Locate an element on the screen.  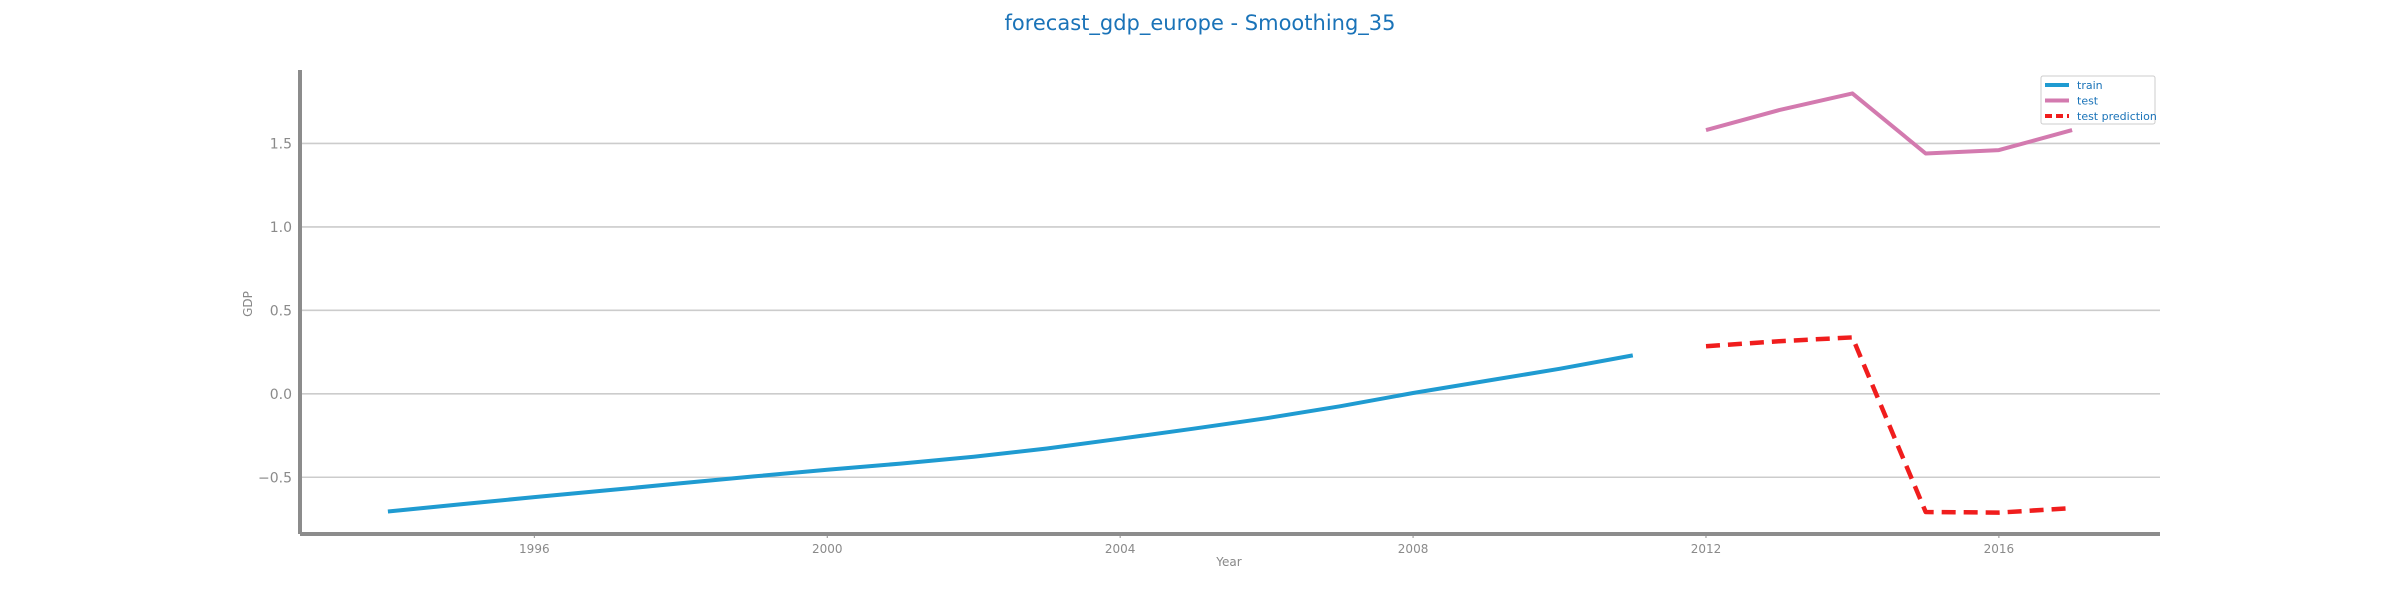
y-tick-label: 0.0 is located at coordinates (281, 395).